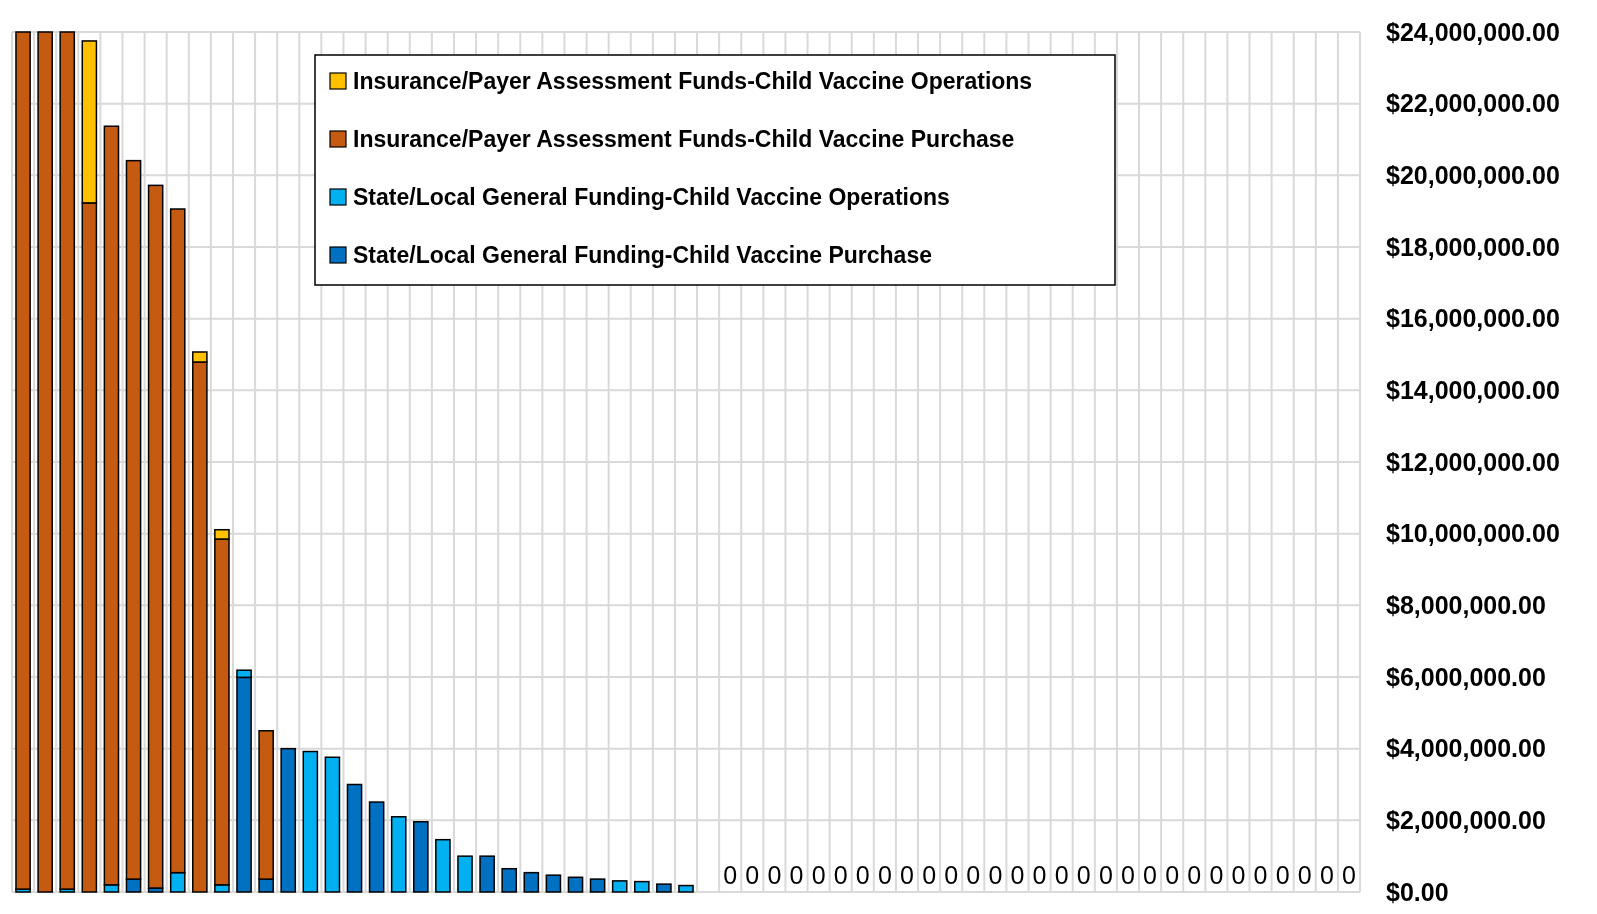 The height and width of the screenshot is (914, 1597). I want to click on y-tick-label: $2,000,000.00, so click(1466, 820).